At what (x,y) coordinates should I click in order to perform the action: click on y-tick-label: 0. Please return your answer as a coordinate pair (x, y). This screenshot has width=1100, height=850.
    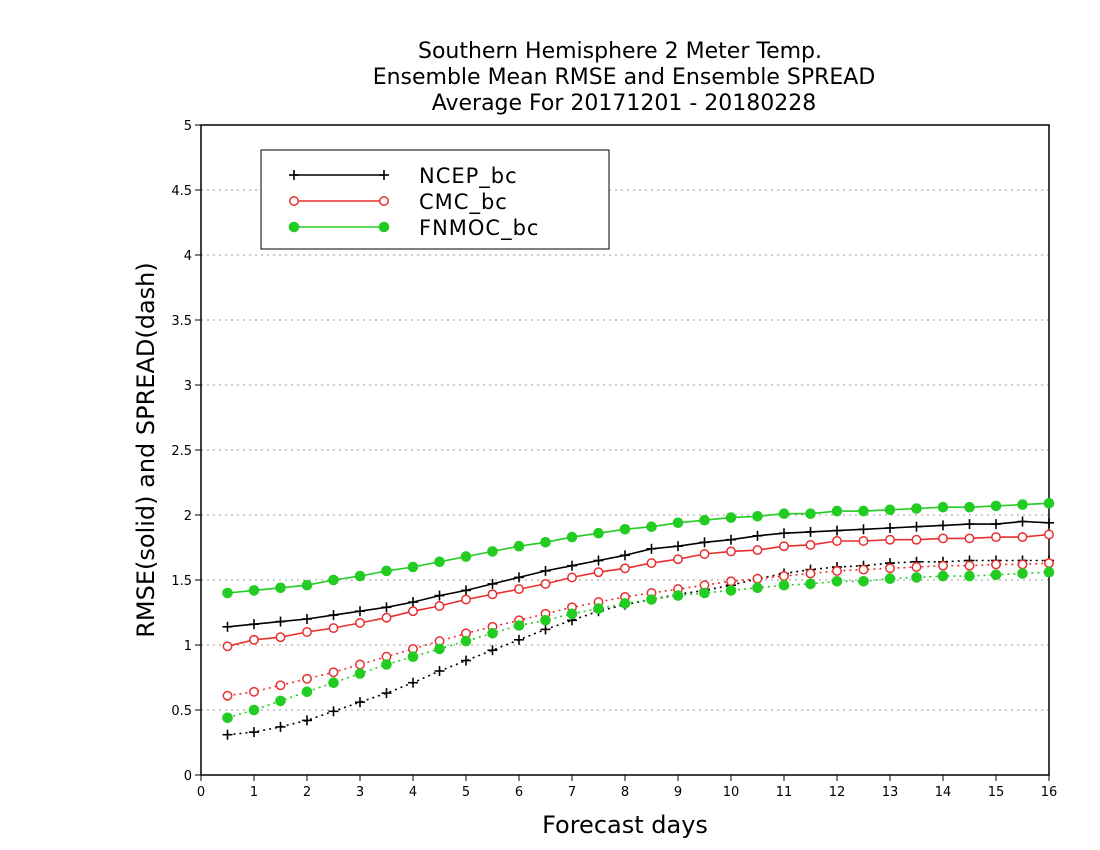
    Looking at the image, I should click on (188, 776).